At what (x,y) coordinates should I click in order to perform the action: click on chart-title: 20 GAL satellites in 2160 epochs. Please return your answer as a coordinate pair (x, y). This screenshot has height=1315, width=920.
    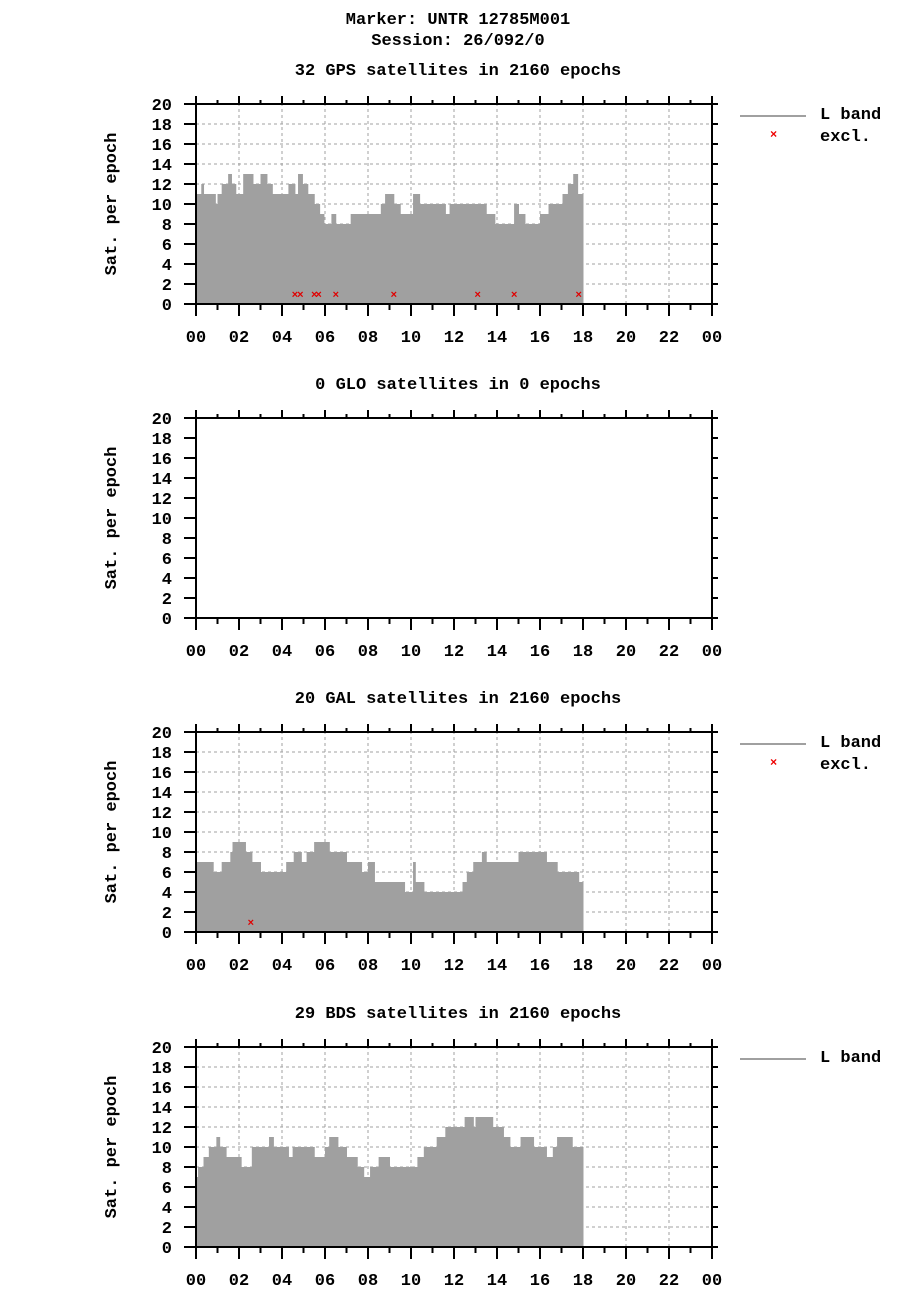
    Looking at the image, I should click on (458, 699).